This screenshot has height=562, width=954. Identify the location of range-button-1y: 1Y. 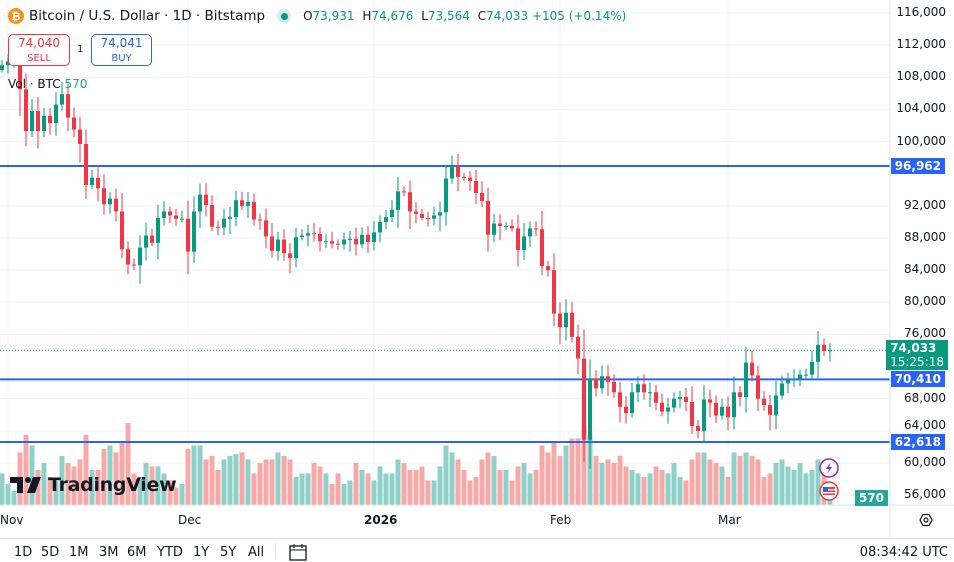
(201, 552).